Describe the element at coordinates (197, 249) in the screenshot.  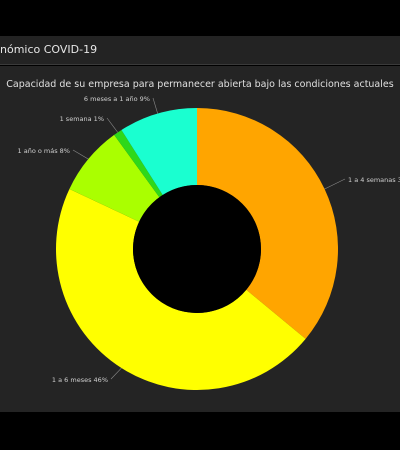
I see `donut-hole` at that location.